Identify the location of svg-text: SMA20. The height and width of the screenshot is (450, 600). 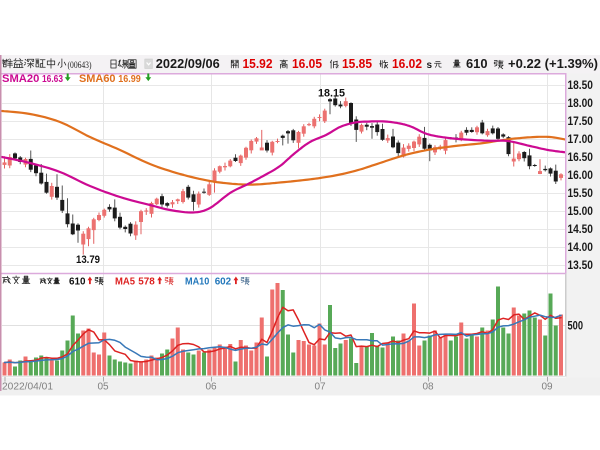
(20, 79).